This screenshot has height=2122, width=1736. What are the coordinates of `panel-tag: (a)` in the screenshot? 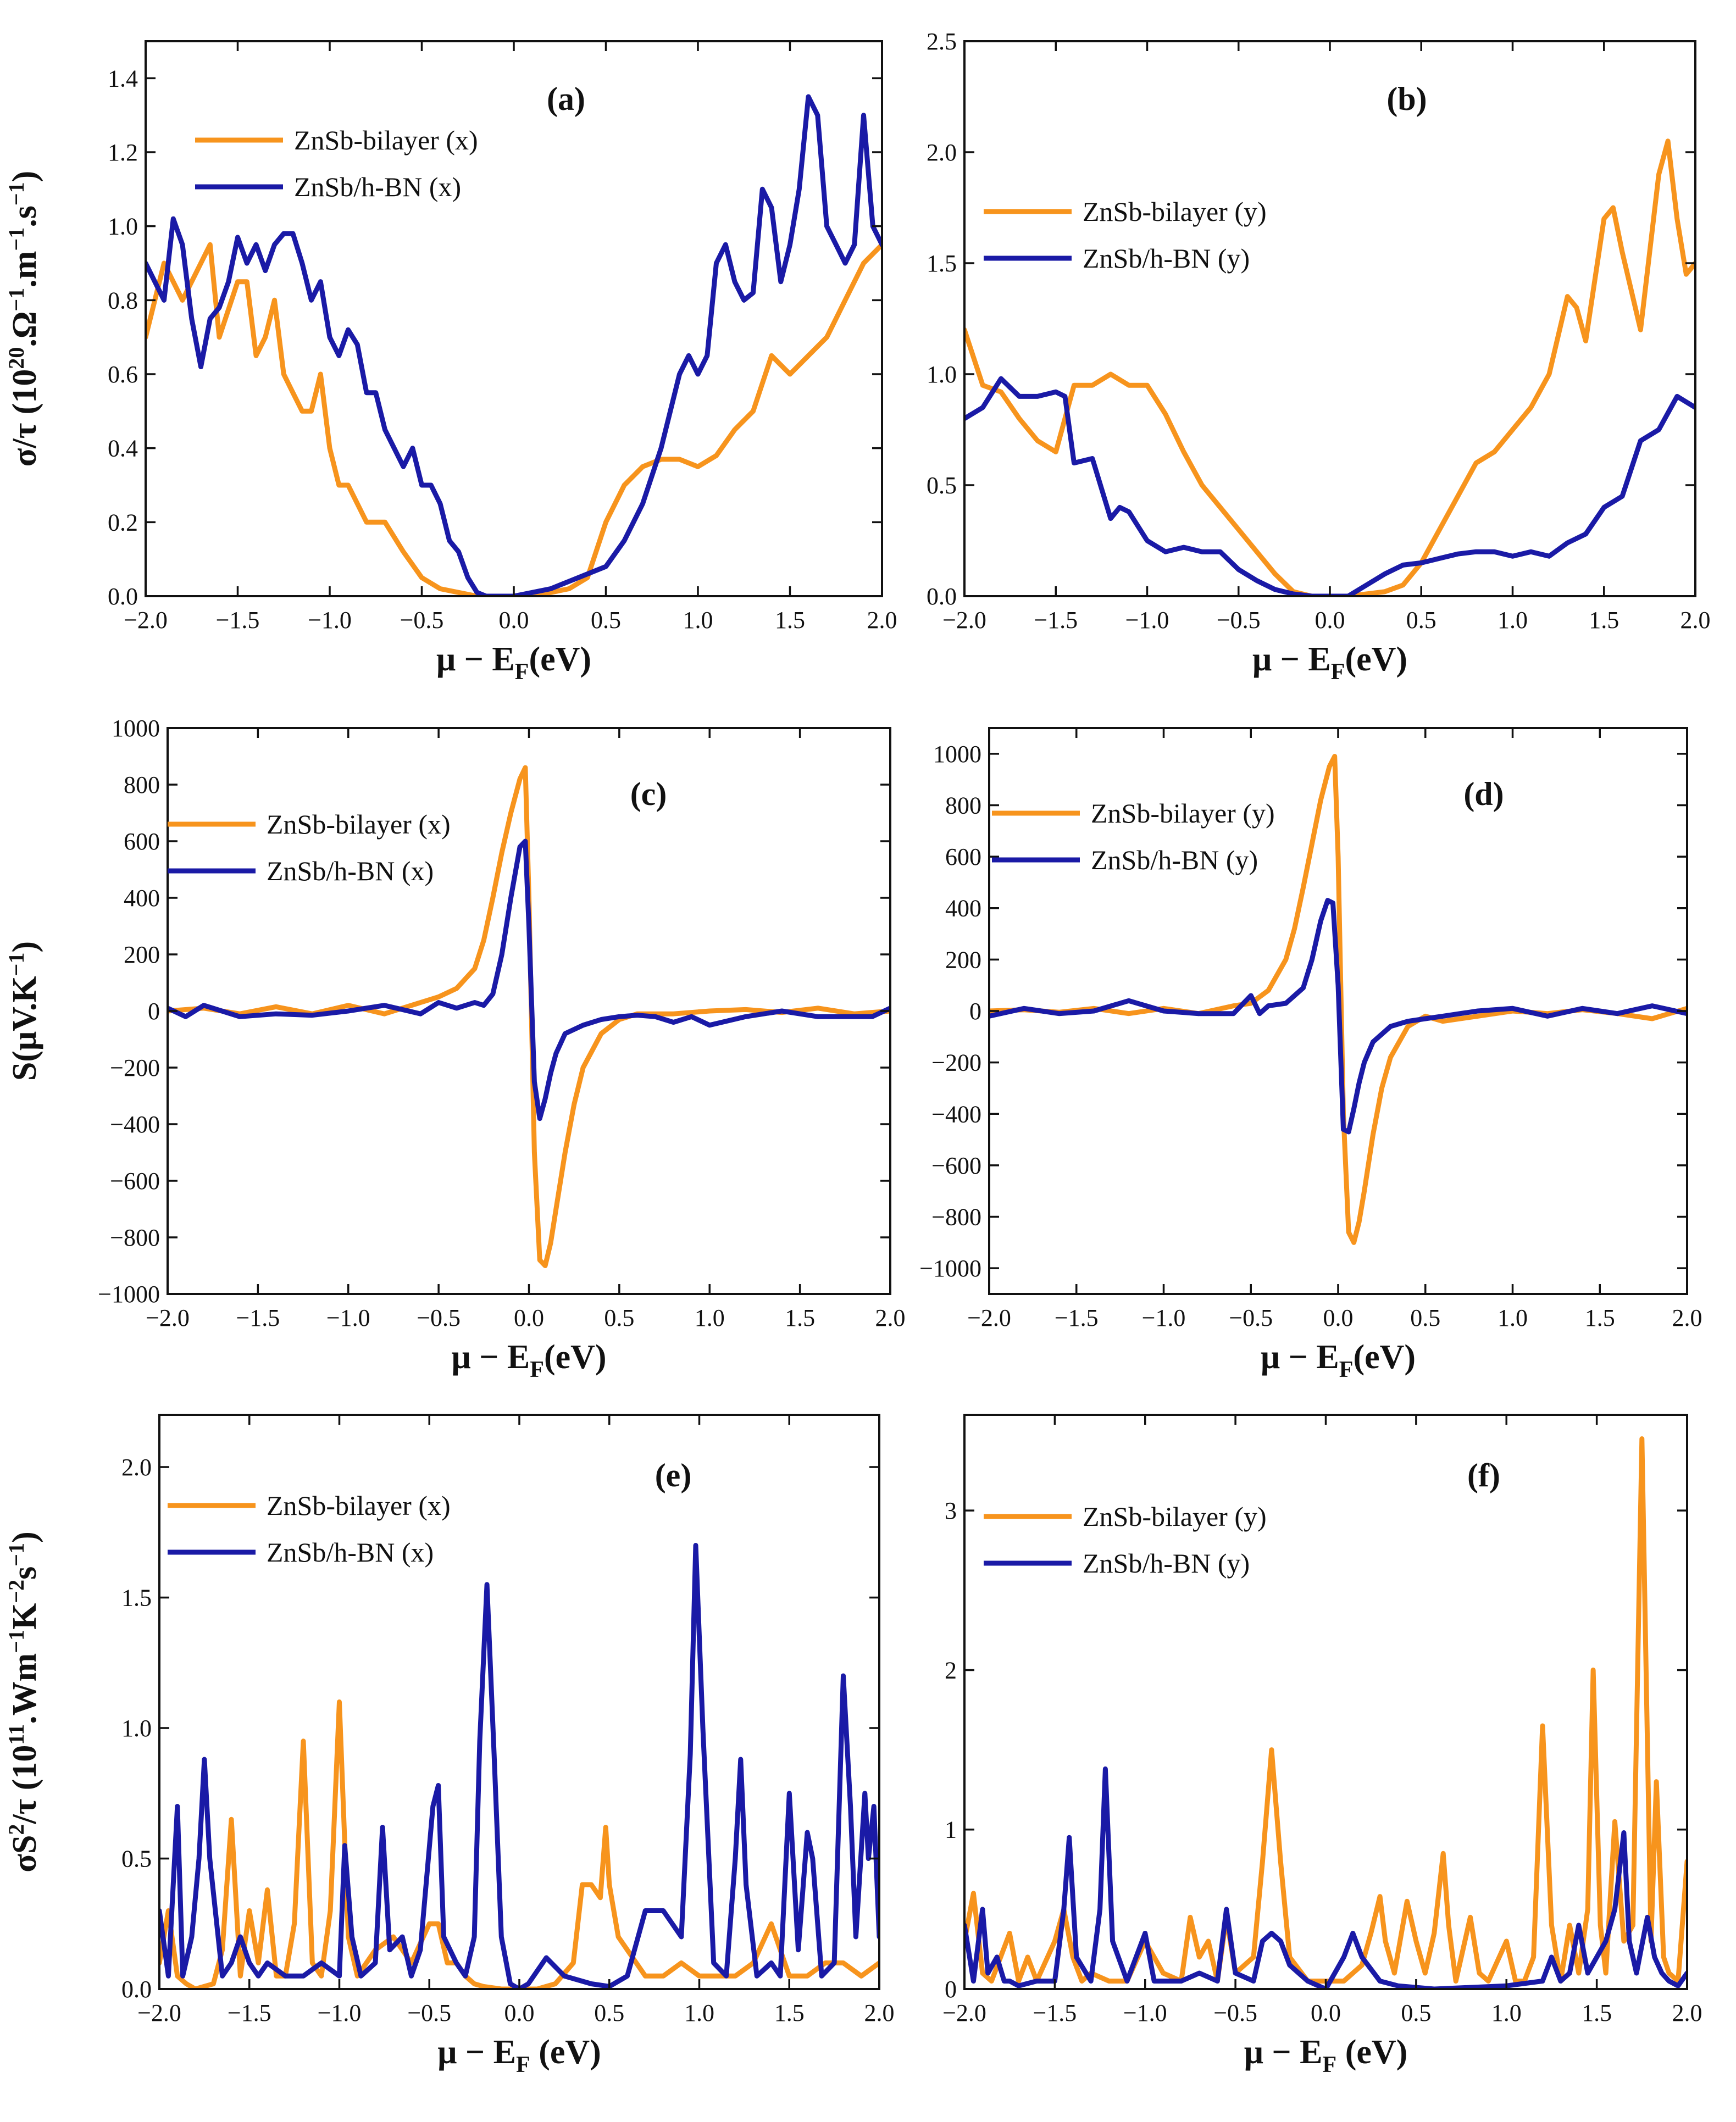 It's located at (566, 99).